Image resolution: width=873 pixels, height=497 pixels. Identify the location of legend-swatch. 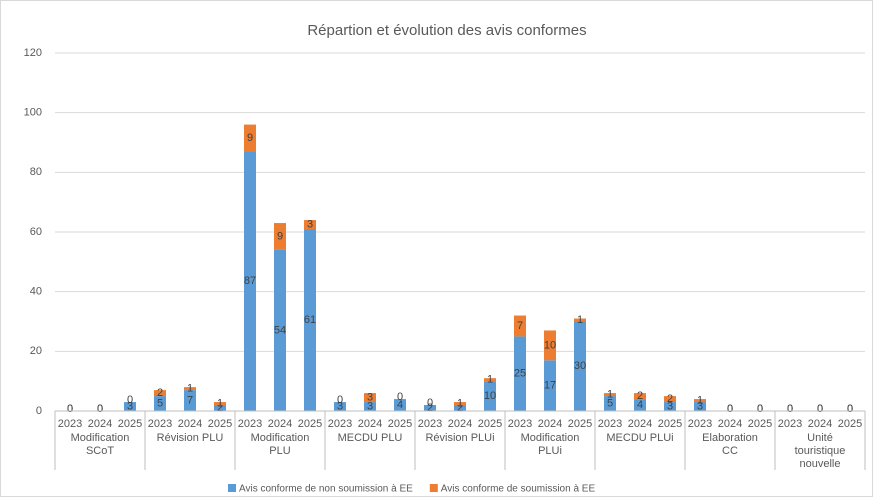
(433, 488).